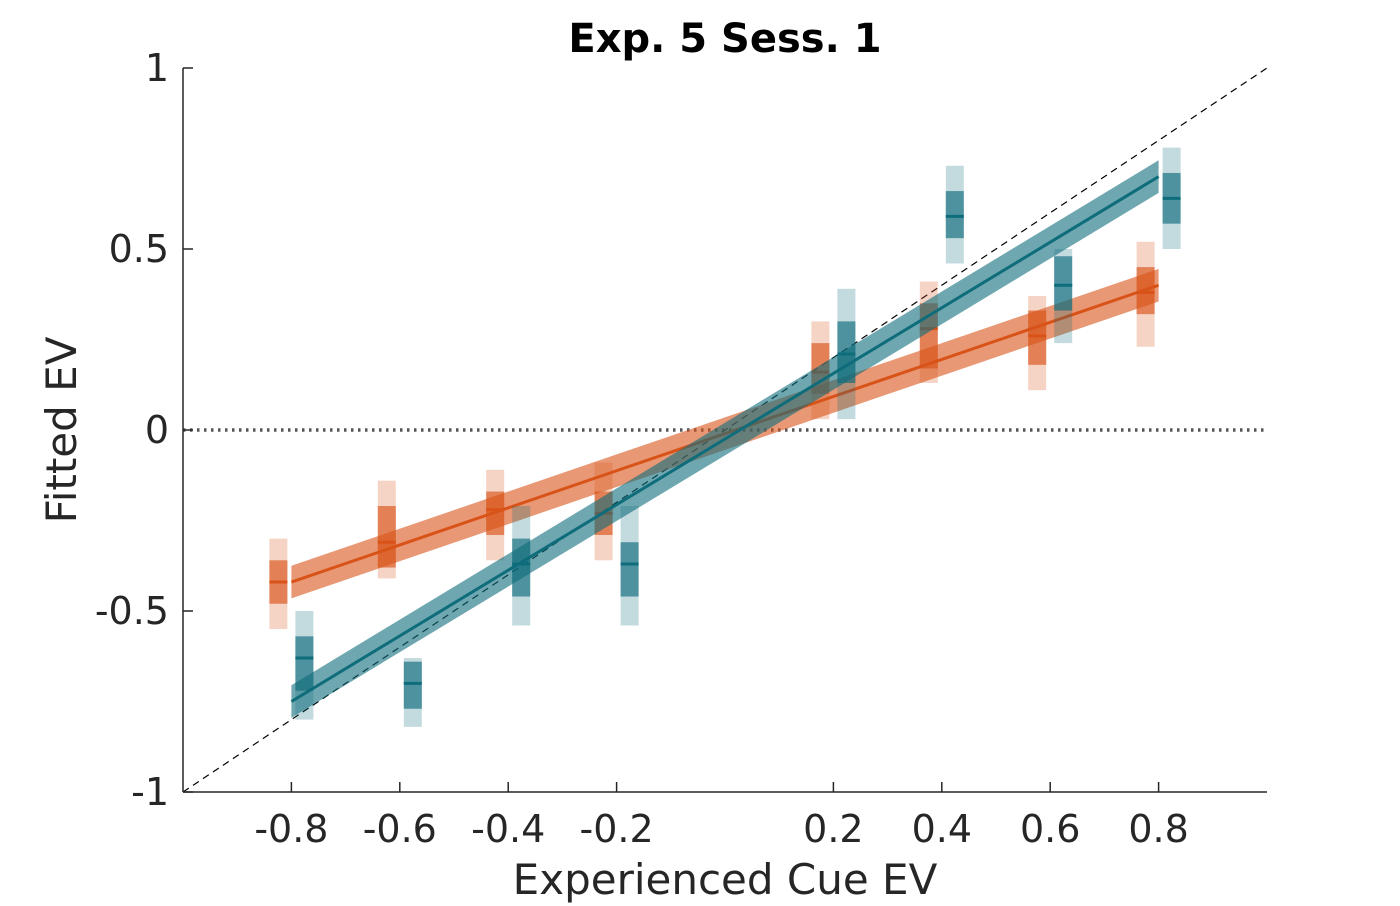 This screenshot has height=906, width=1400. Describe the element at coordinates (386, 537) in the screenshot. I see `inner-interval-s1-p2` at that location.